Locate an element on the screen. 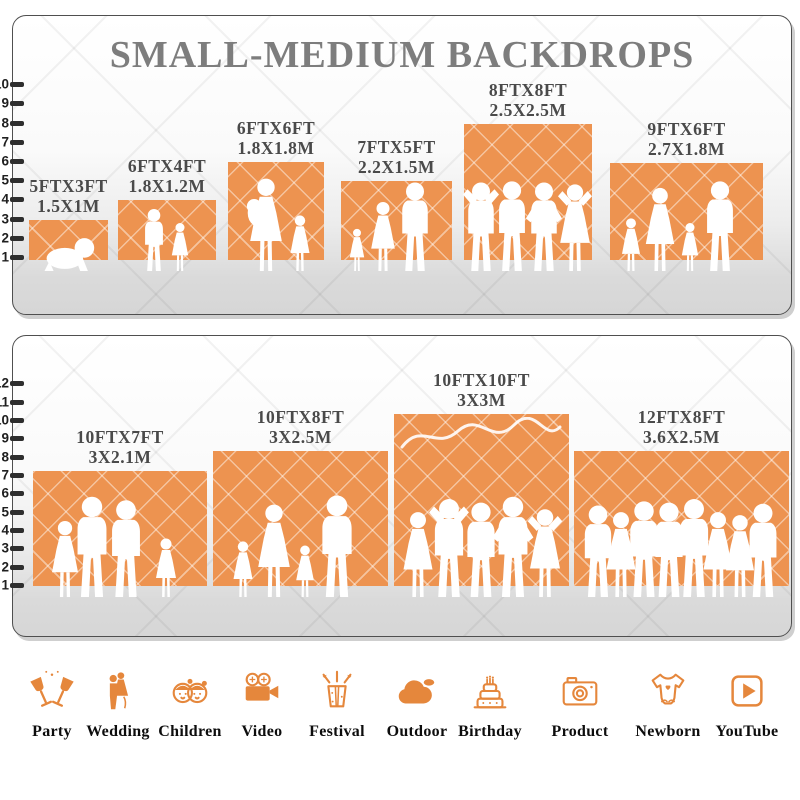 Image resolution: width=800 pixels, height=800 pixels. page-title: SMALL-MEDIUM BACKDROPS is located at coordinates (402, 55).